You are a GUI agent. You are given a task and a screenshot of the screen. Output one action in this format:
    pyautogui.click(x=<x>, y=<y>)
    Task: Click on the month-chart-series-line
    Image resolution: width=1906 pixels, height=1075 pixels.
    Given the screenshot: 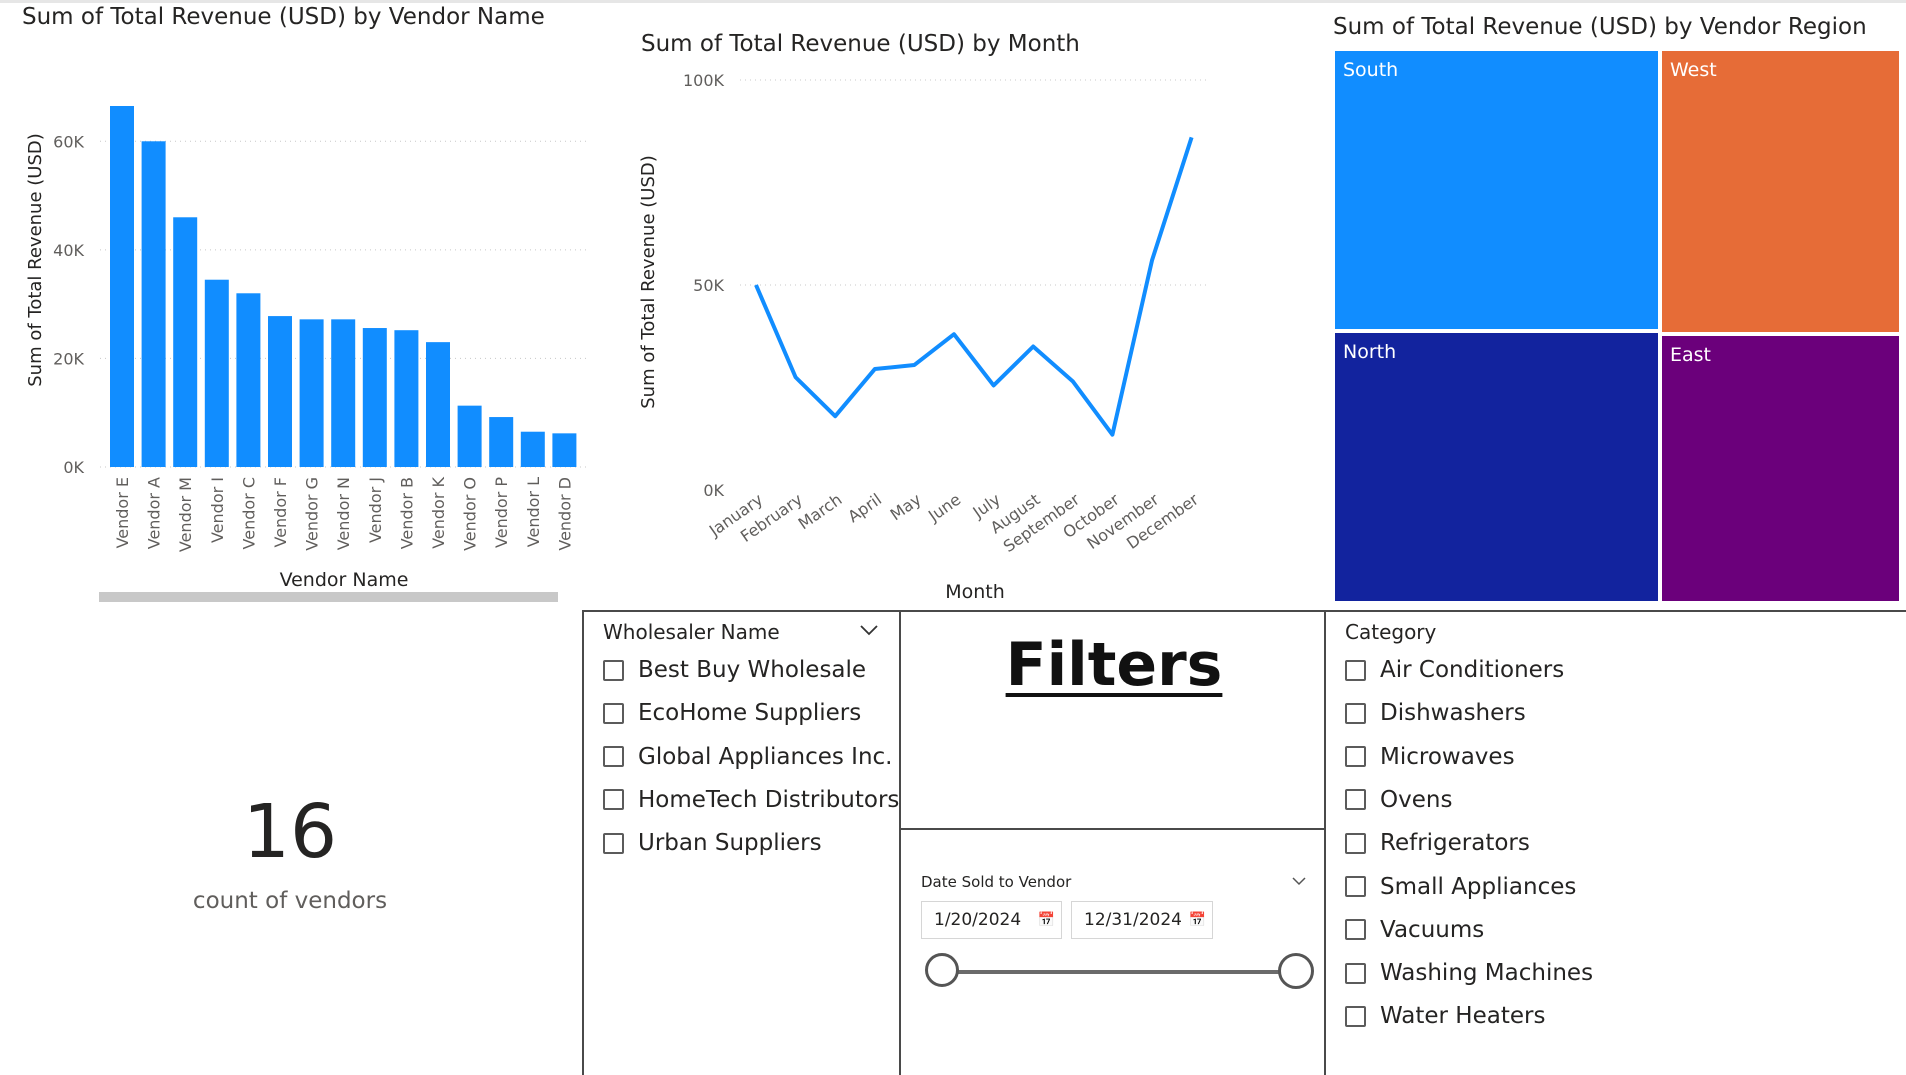 What is the action you would take?
    pyautogui.click(x=974, y=286)
    